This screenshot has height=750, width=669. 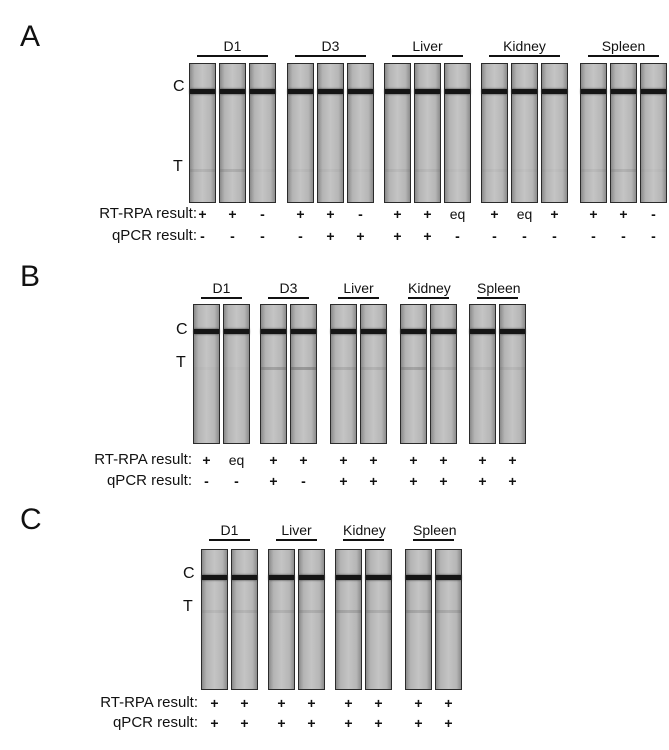 What do you see at coordinates (288, 289) in the screenshot?
I see `group-label: D3` at bounding box center [288, 289].